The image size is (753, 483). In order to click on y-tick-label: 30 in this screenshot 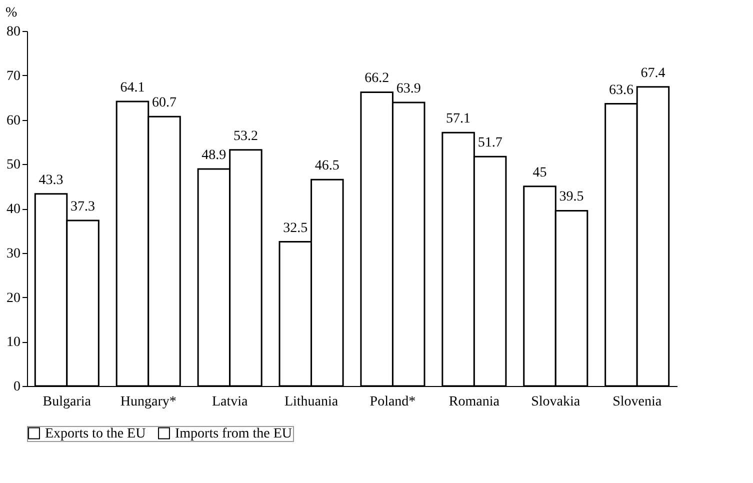, I will do `click(13, 254)`.